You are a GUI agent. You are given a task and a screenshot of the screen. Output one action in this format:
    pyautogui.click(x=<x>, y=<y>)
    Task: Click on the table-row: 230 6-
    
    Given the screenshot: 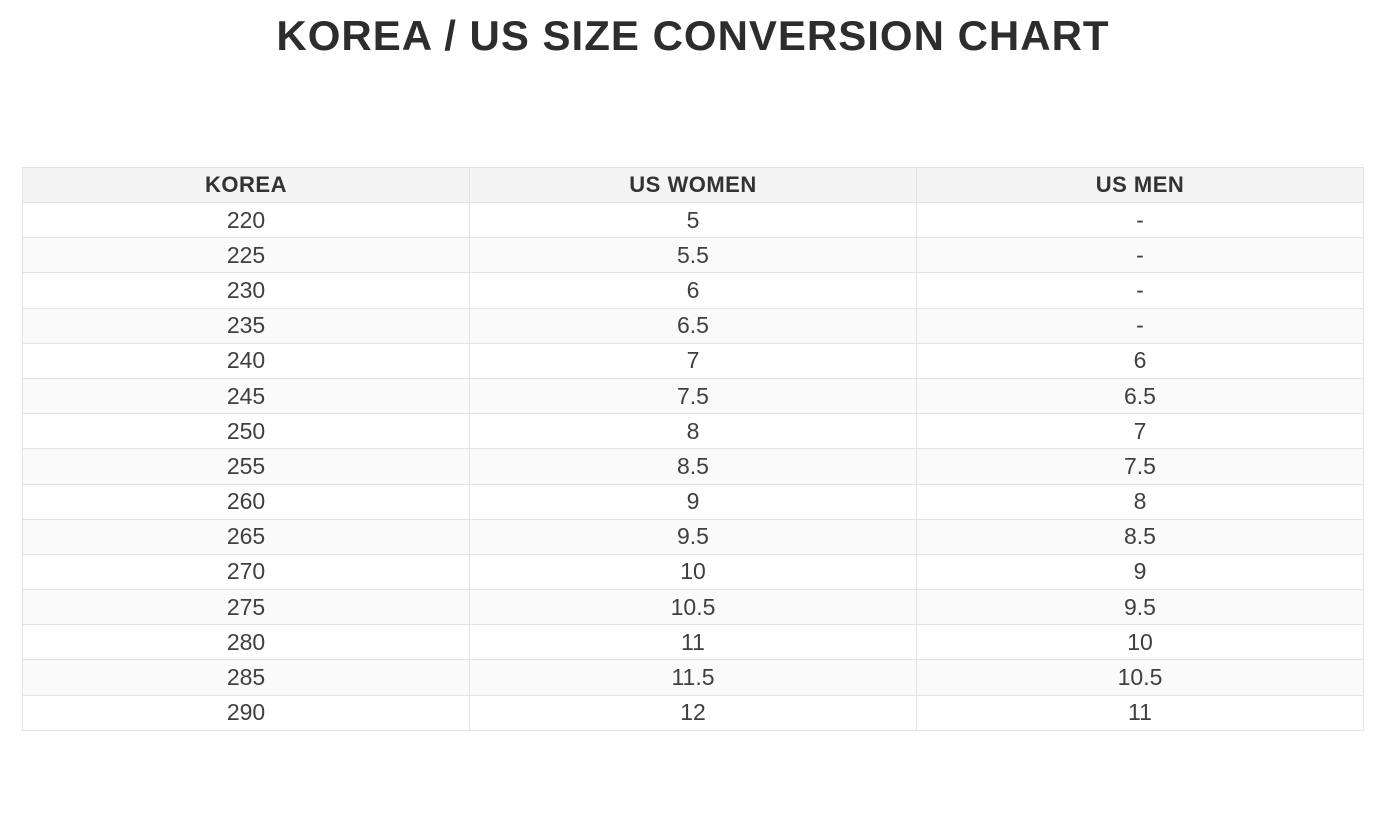 What is the action you would take?
    pyautogui.click(x=693, y=290)
    